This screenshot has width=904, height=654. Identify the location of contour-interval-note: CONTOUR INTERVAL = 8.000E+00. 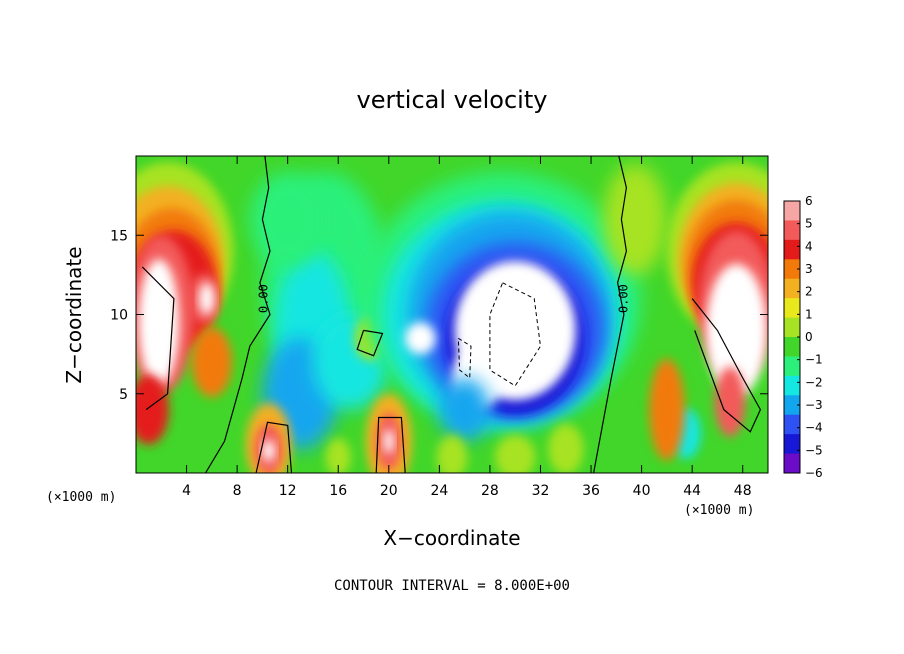
(451, 586).